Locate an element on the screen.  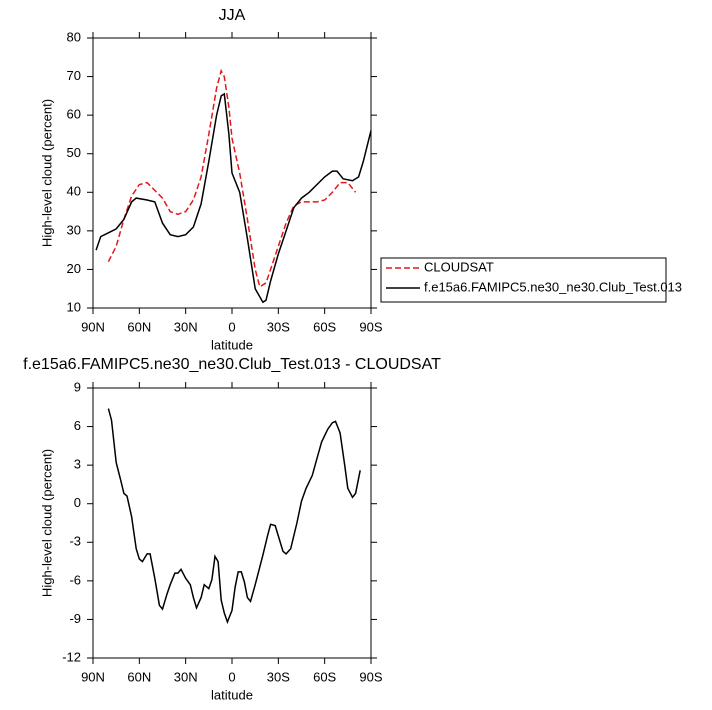
y-tick-label: 20 is located at coordinates (74, 268).